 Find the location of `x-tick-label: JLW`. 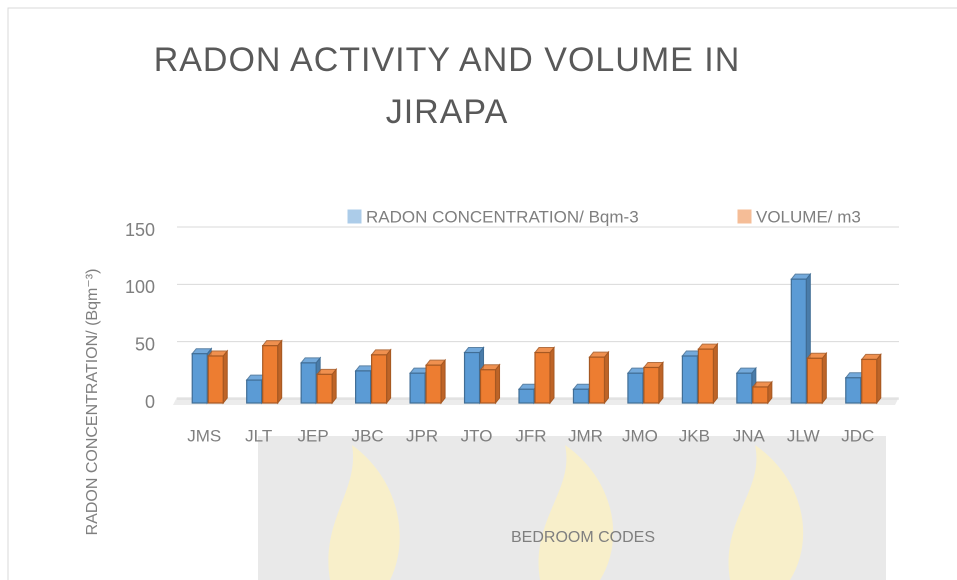

x-tick-label: JLW is located at coordinates (803, 435).